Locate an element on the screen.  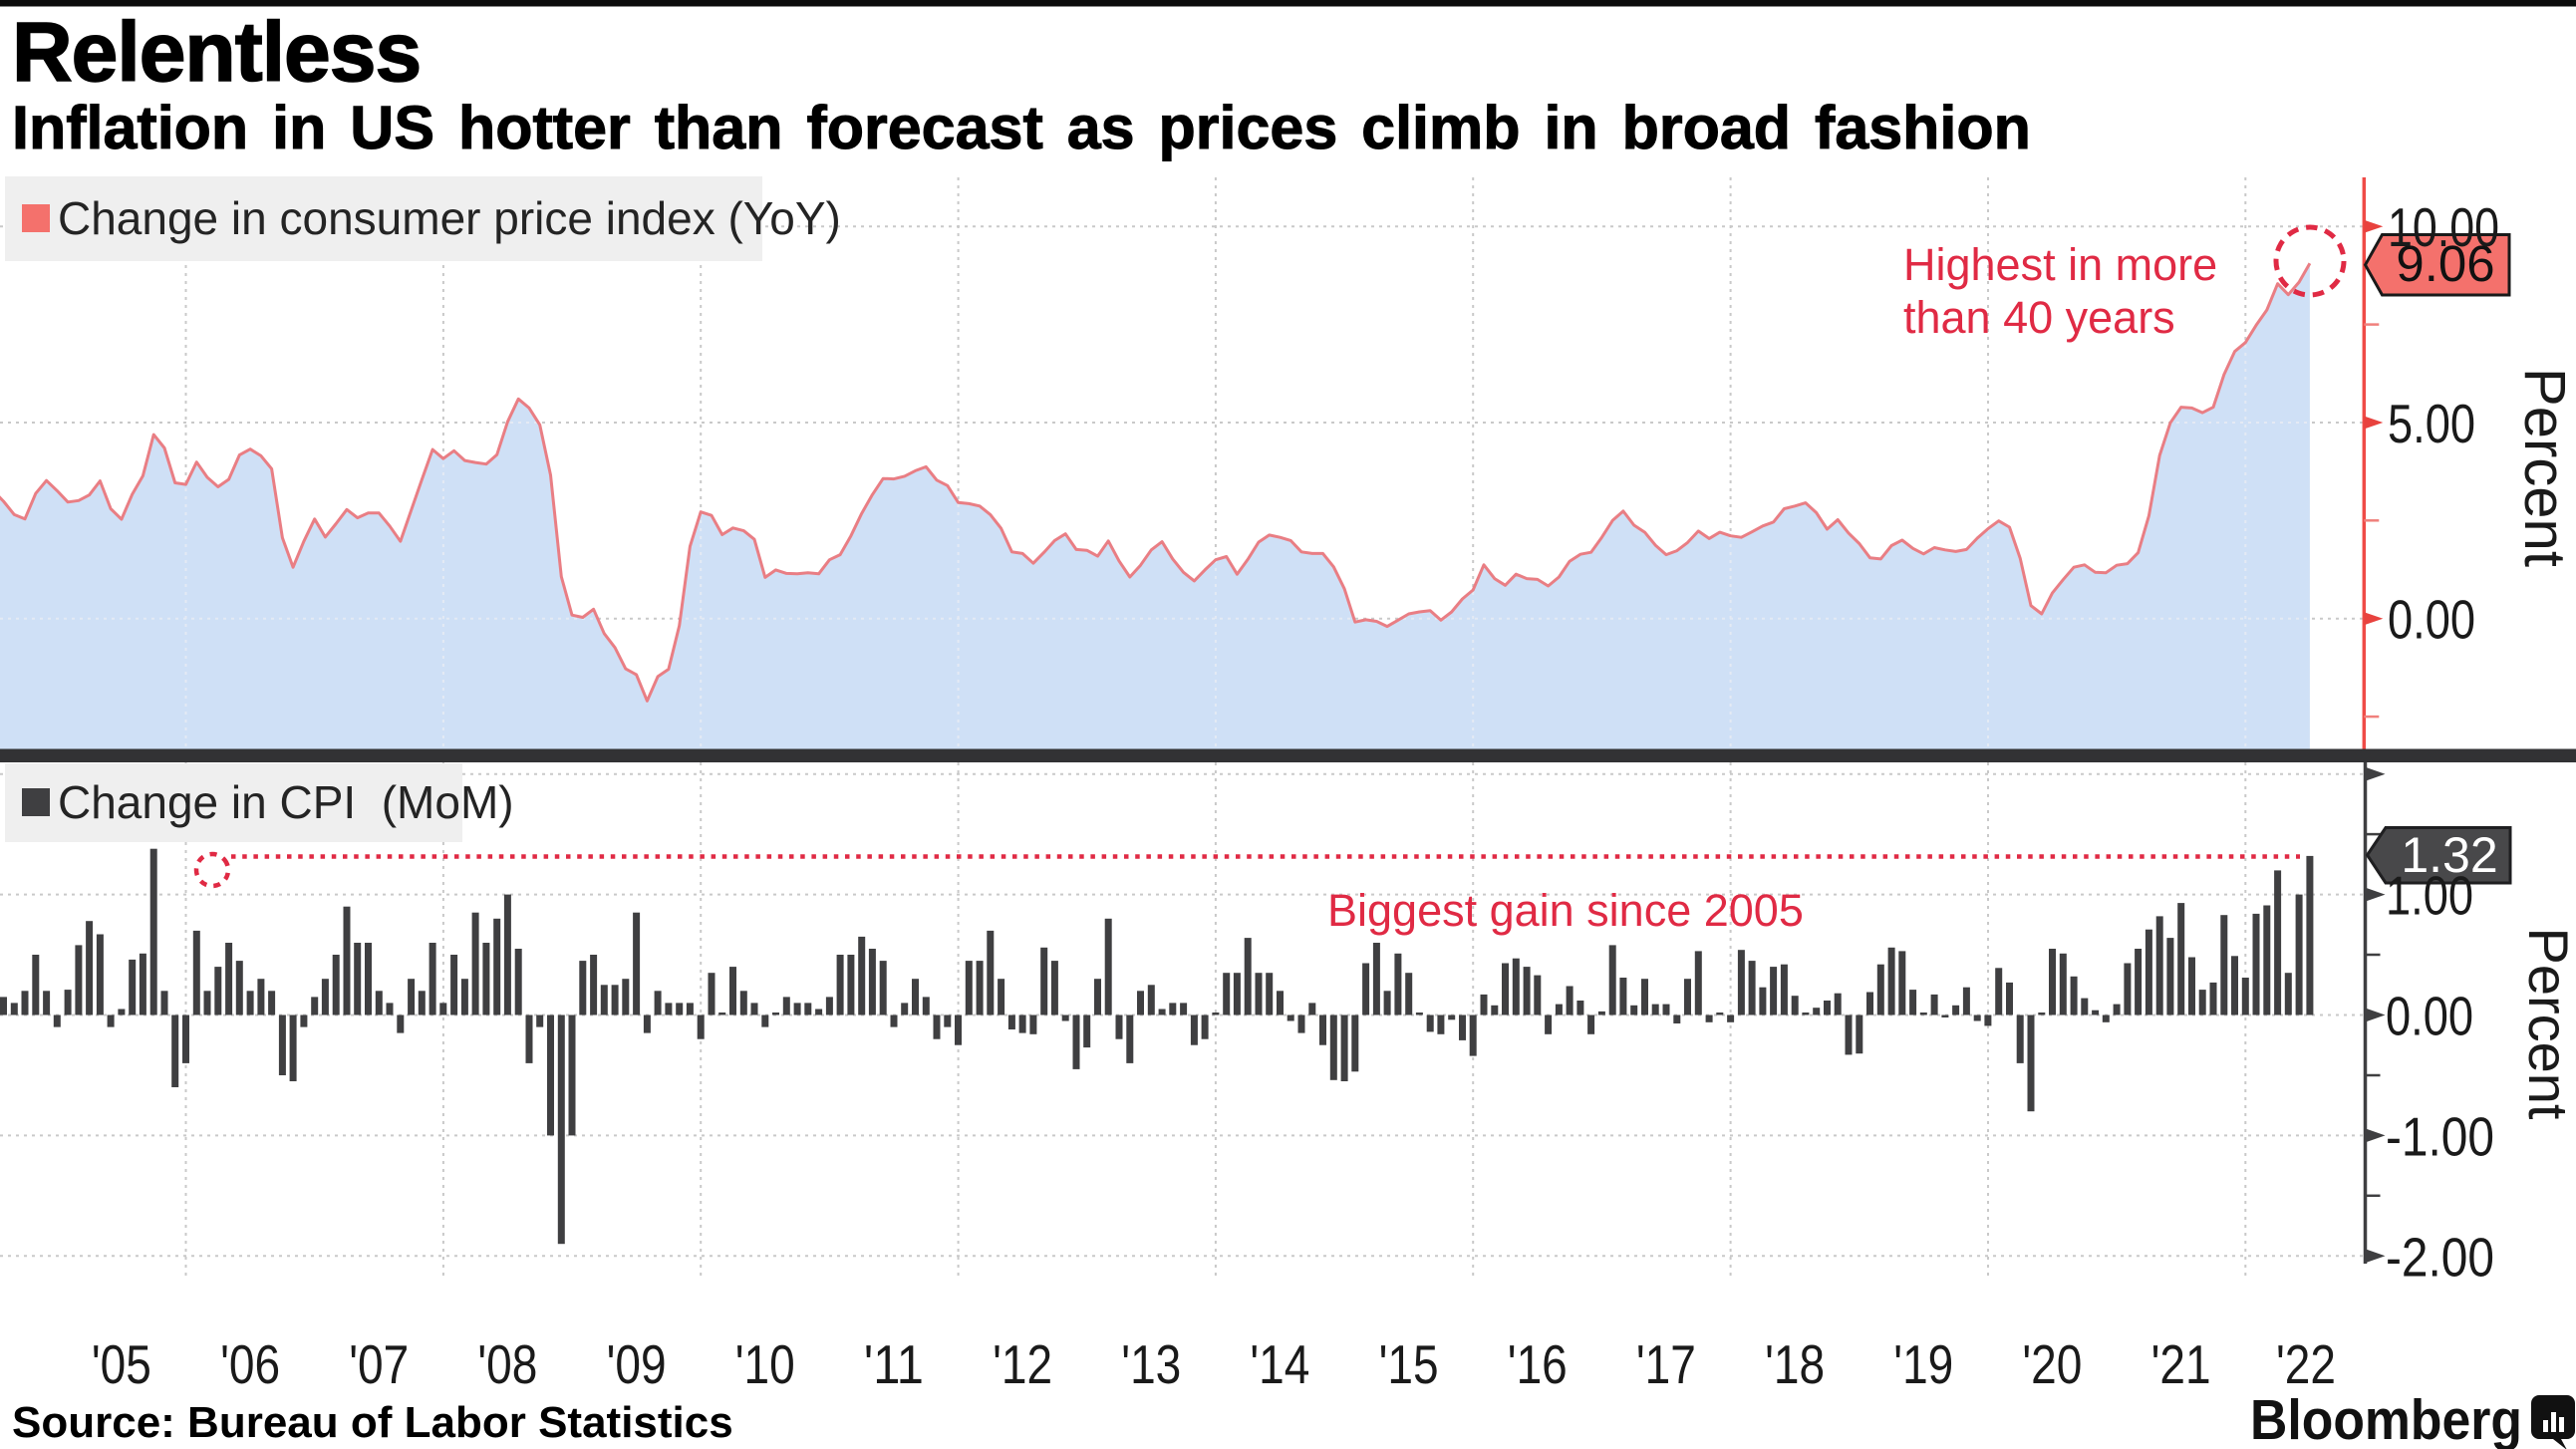
svg-text:Source: Bureau of Labor Statis: Source: Bureau of Labor Statistics is located at coordinates (372, 1422).